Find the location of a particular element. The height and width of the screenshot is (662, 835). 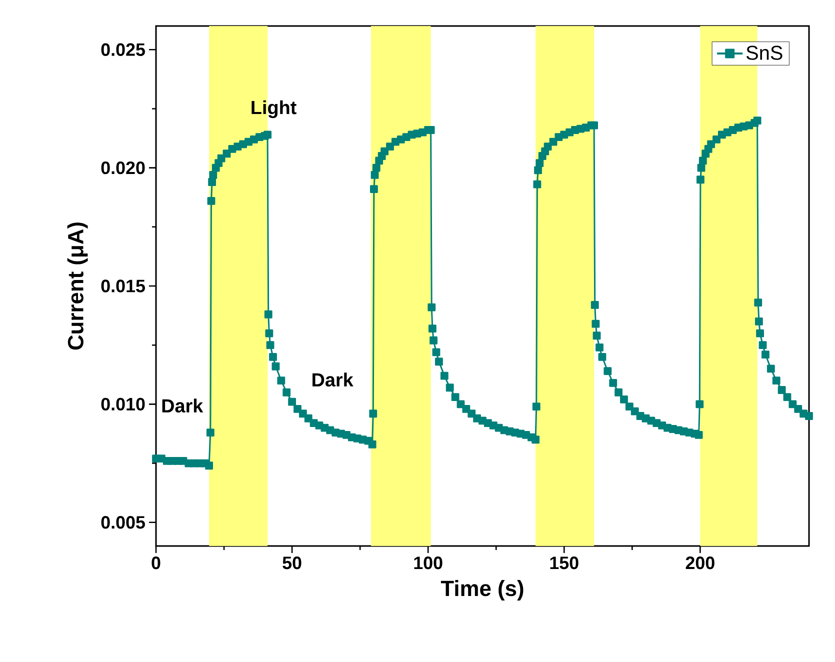

x-tick-label: 150 is located at coordinates (564, 563).